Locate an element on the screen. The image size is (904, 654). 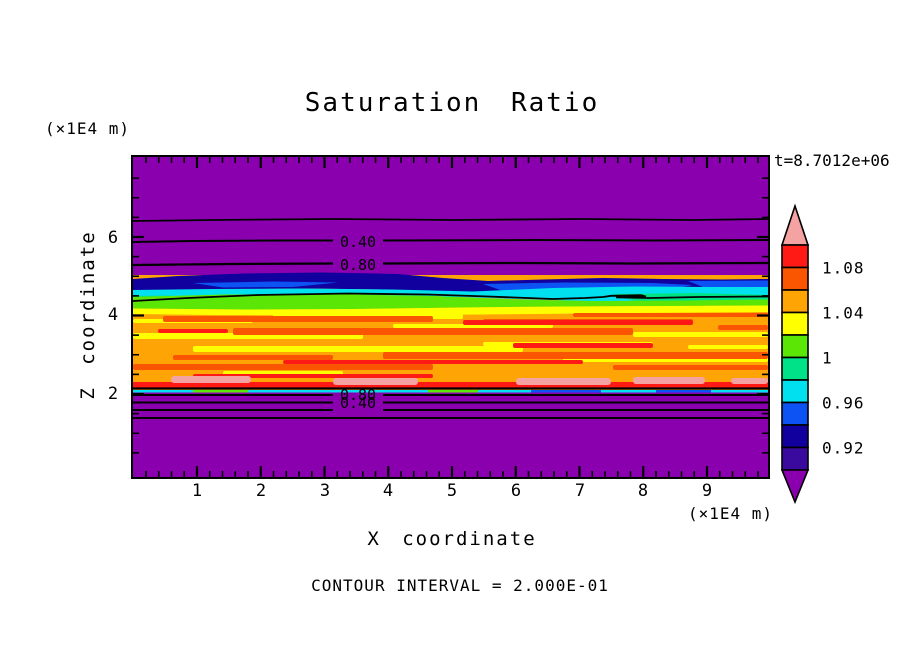
saturation-band is located at coordinates (450, 332).